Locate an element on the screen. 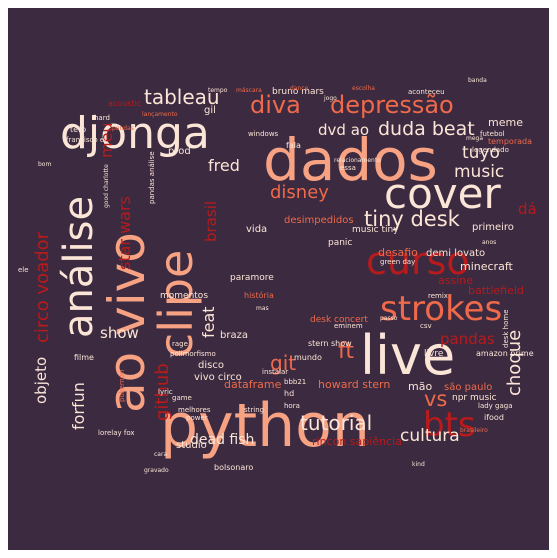 The width and height of the screenshot is (557, 558). word: music is located at coordinates (479, 172).